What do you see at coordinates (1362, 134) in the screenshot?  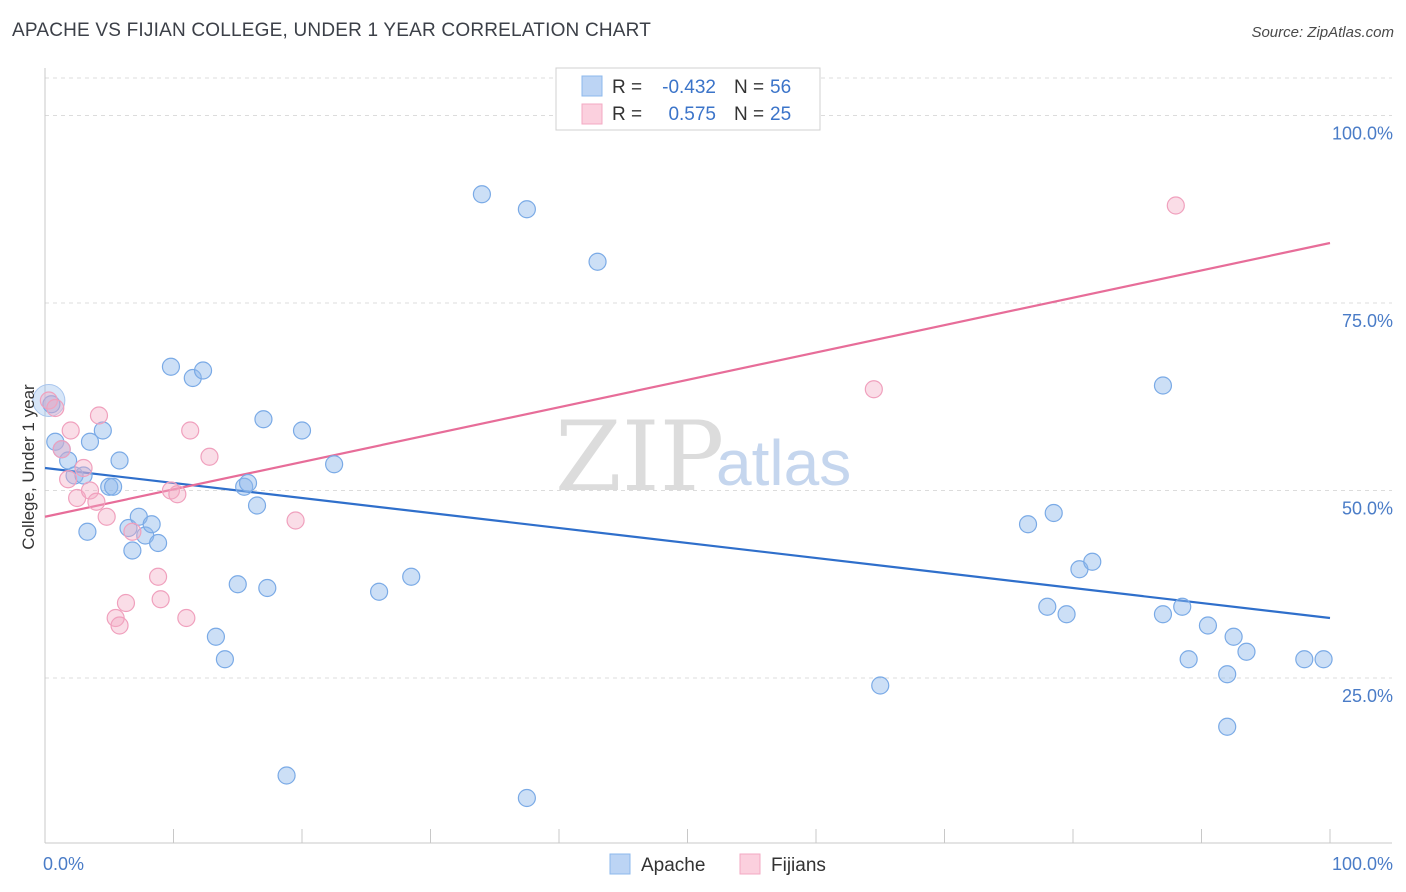 I see `y-tick-label: 100.0%` at bounding box center [1362, 134].